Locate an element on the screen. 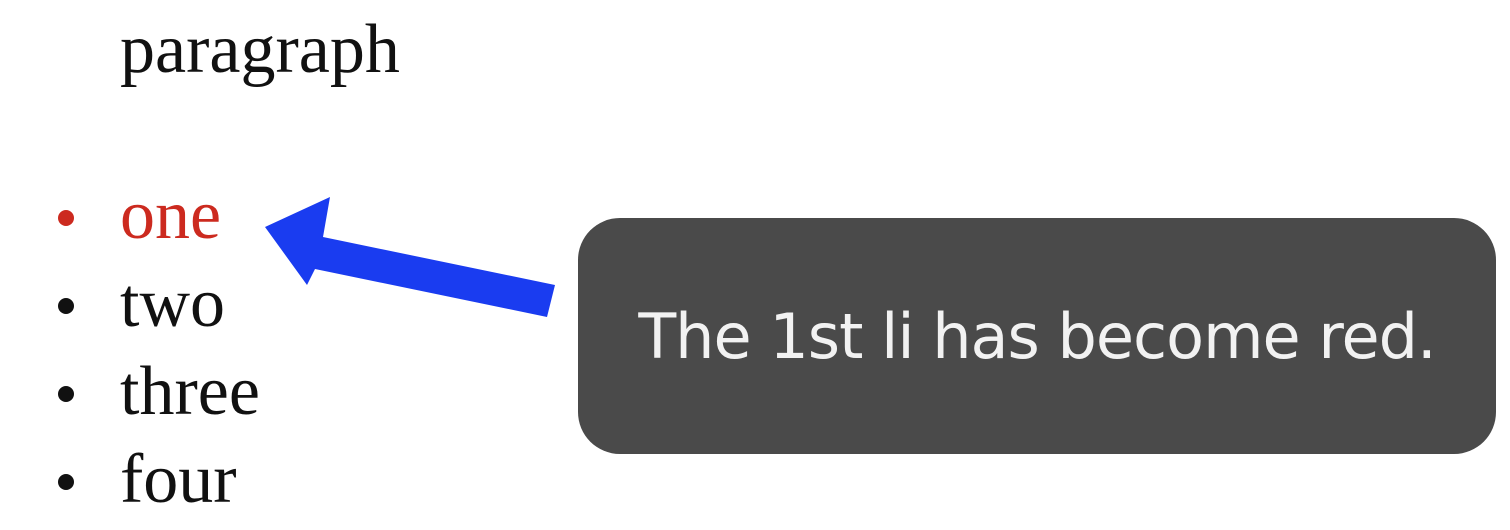  list-item-two: two is located at coordinates (130, 304).